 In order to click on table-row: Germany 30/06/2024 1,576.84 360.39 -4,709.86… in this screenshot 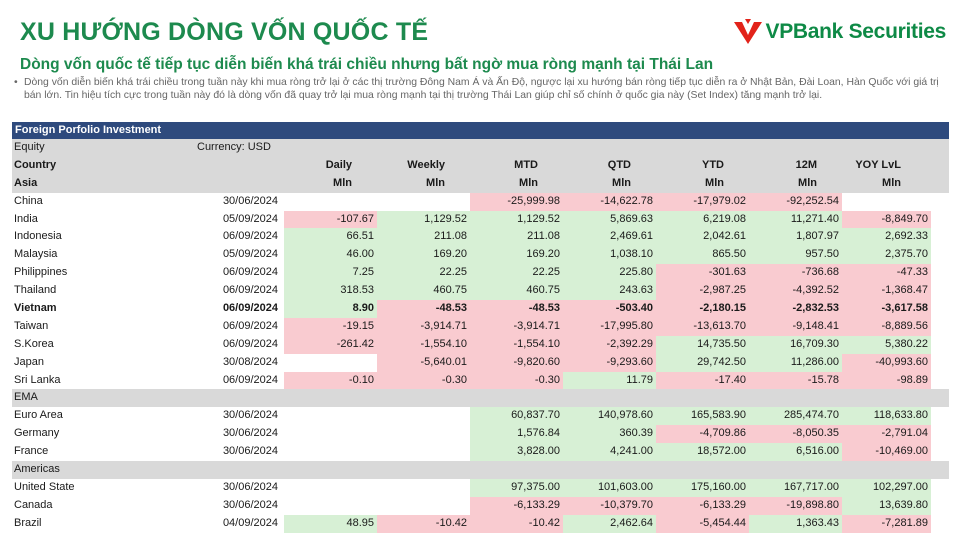, I will do `click(480, 434)`.